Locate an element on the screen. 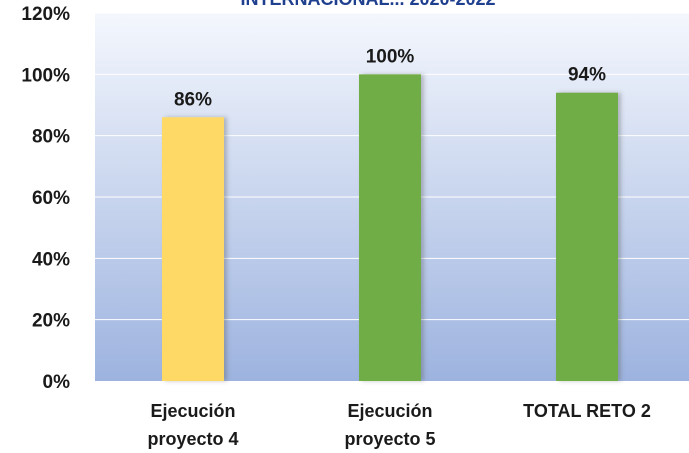  data-labels: 86% 100% 94% is located at coordinates (390, 78).